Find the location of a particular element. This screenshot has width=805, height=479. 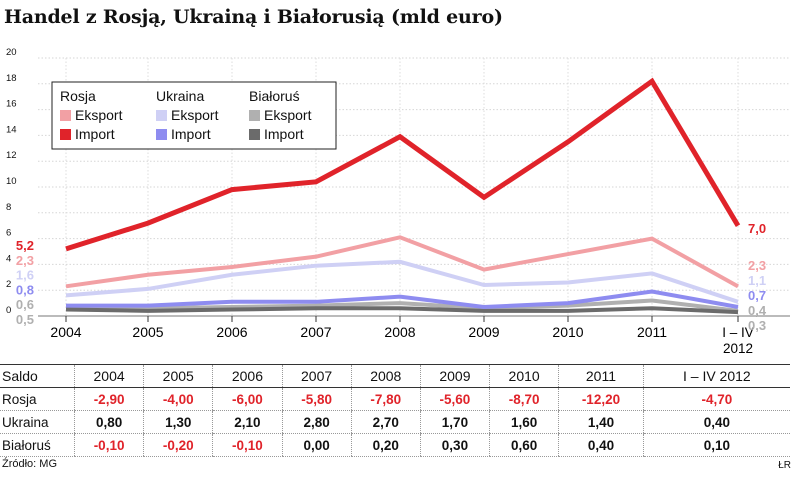

saldo-header-year: 2007 is located at coordinates (316, 376).